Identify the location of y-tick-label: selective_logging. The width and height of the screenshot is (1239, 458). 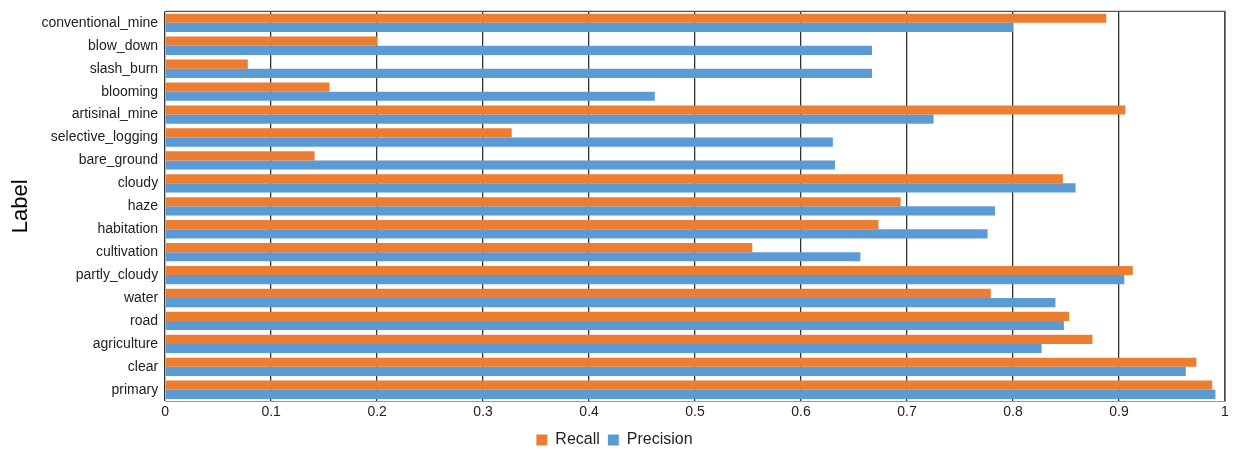
(104, 136).